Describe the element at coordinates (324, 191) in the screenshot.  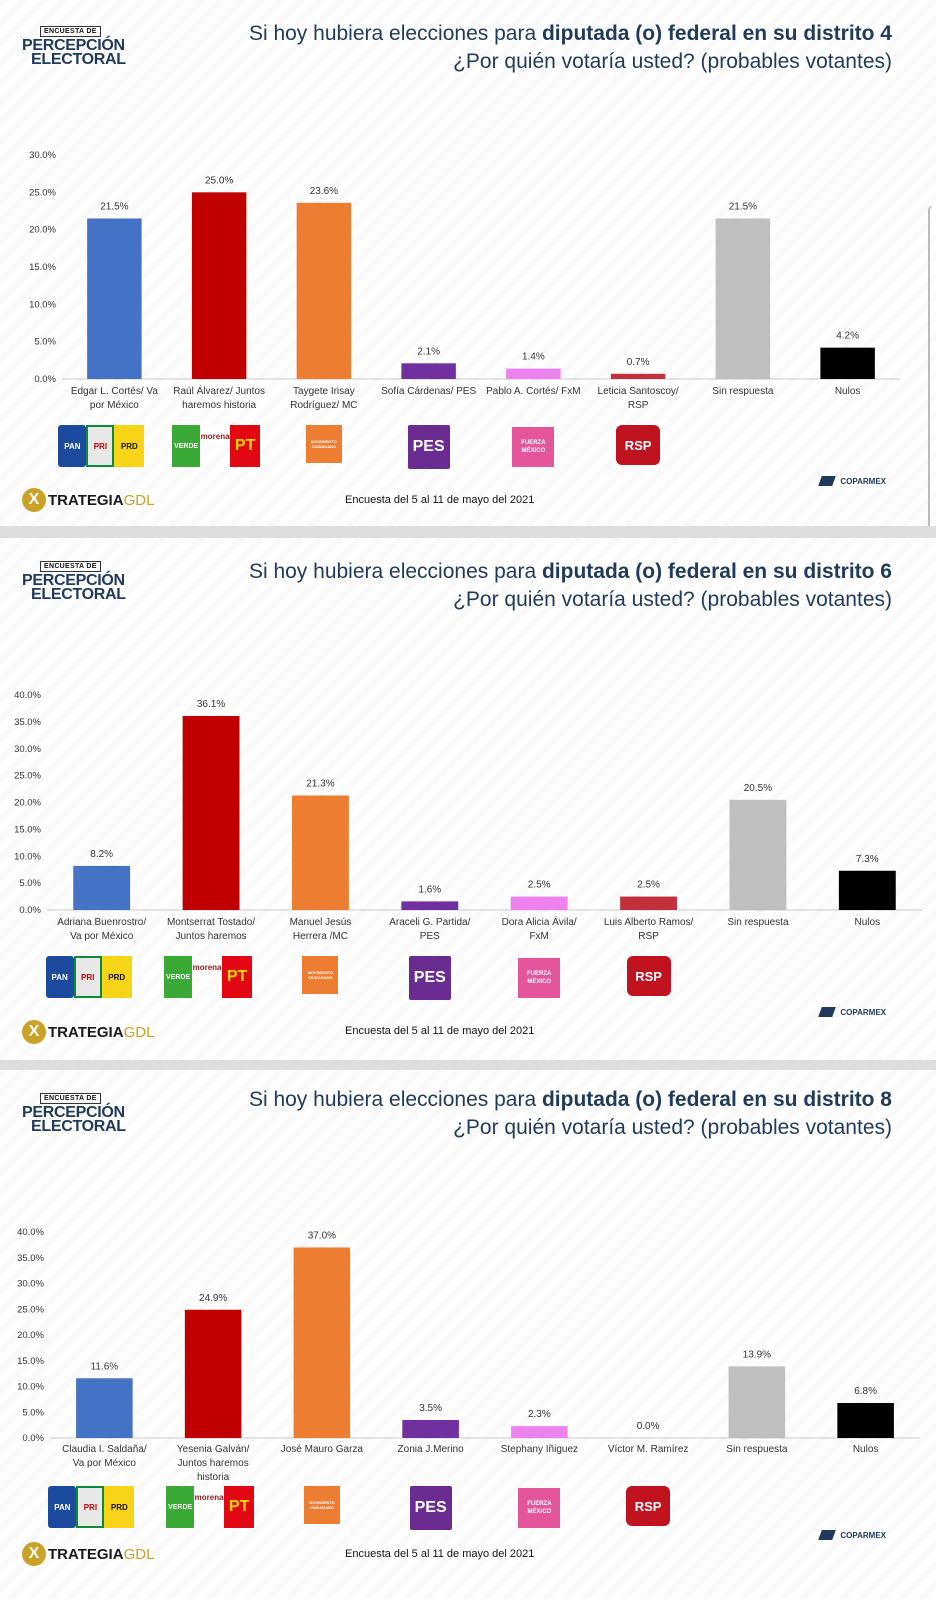
I see `data-label: 23.6%` at that location.